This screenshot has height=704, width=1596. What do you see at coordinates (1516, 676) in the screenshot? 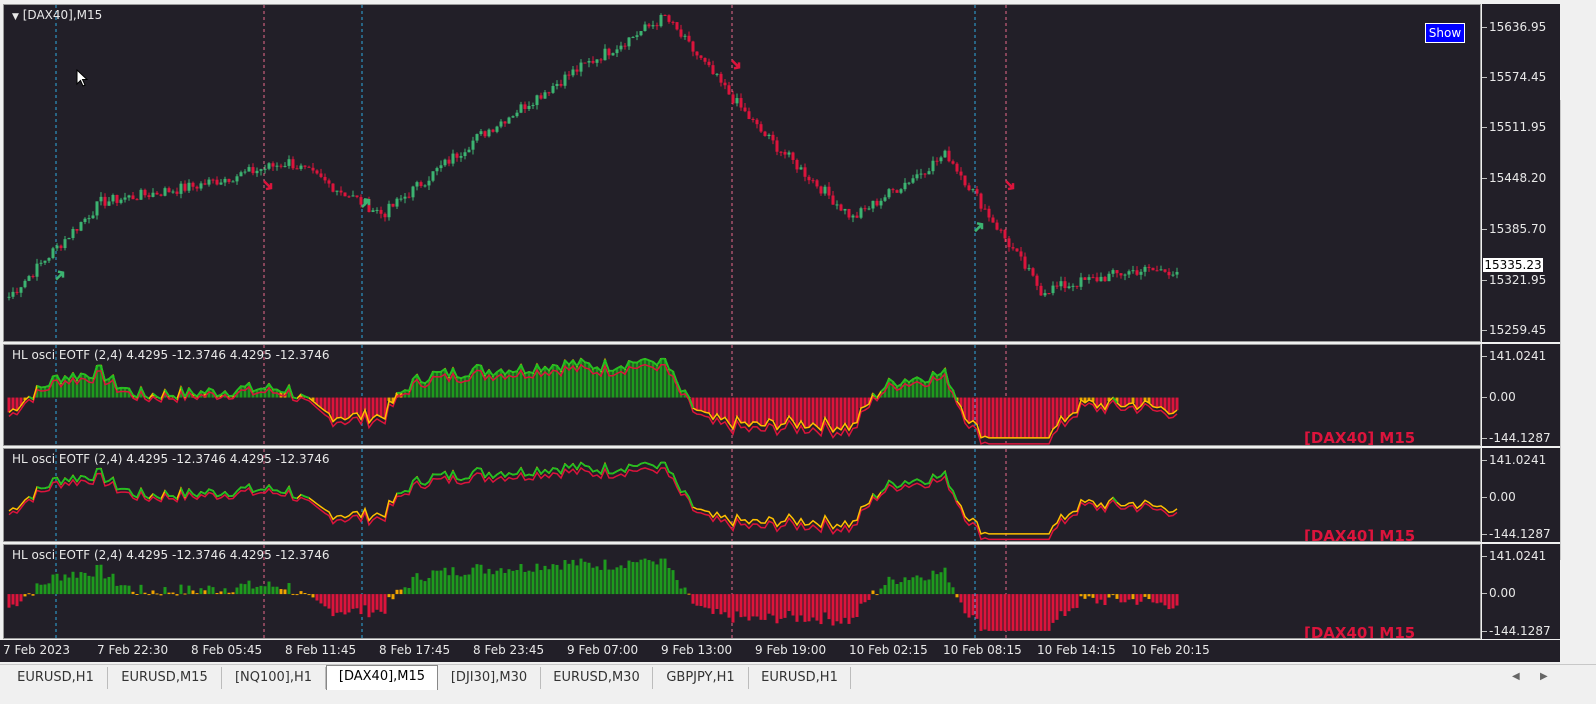
I see `tab-scroll-left-icon: ◀` at bounding box center [1516, 676].